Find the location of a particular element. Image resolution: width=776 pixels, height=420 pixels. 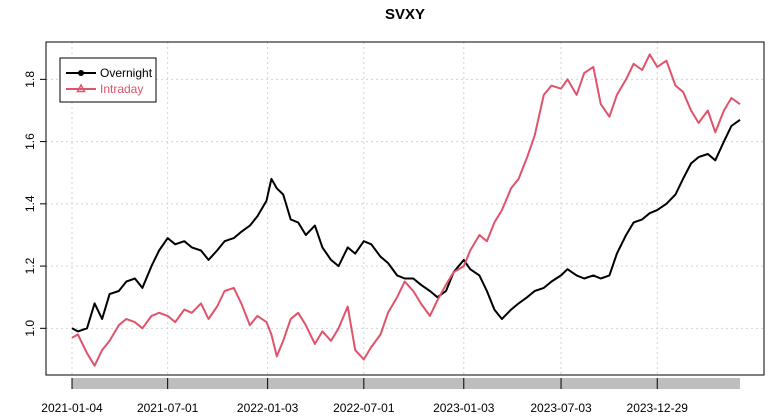

x-tick-label: 2021-07-01 is located at coordinates (168, 408).